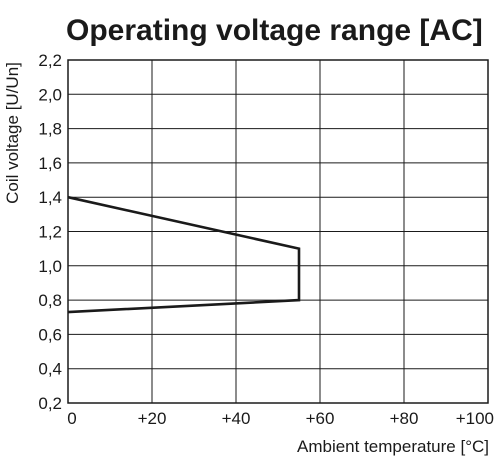 This screenshot has width=501, height=476. I want to click on x-axis-ticks: 0 +20 +40 +60 +80 +100, so click(280, 418).